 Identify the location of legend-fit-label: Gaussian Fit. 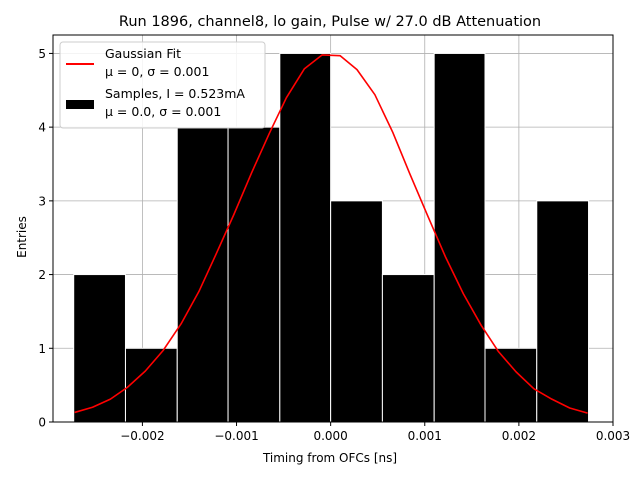
(143, 53).